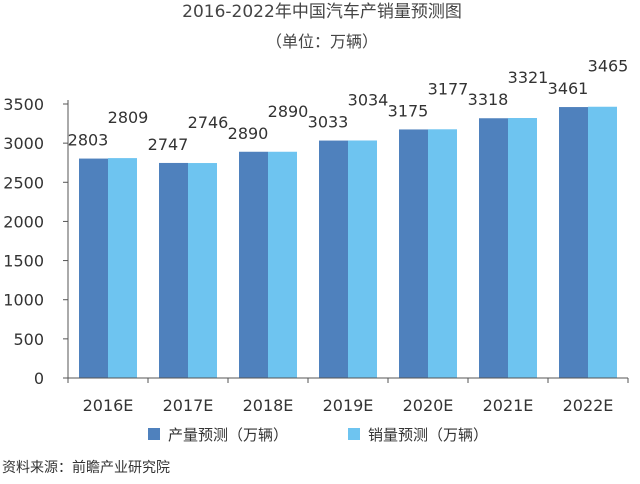 The image size is (640, 484). Describe the element at coordinates (128, 117) in the screenshot. I see `data-label-sales: 2809` at that location.